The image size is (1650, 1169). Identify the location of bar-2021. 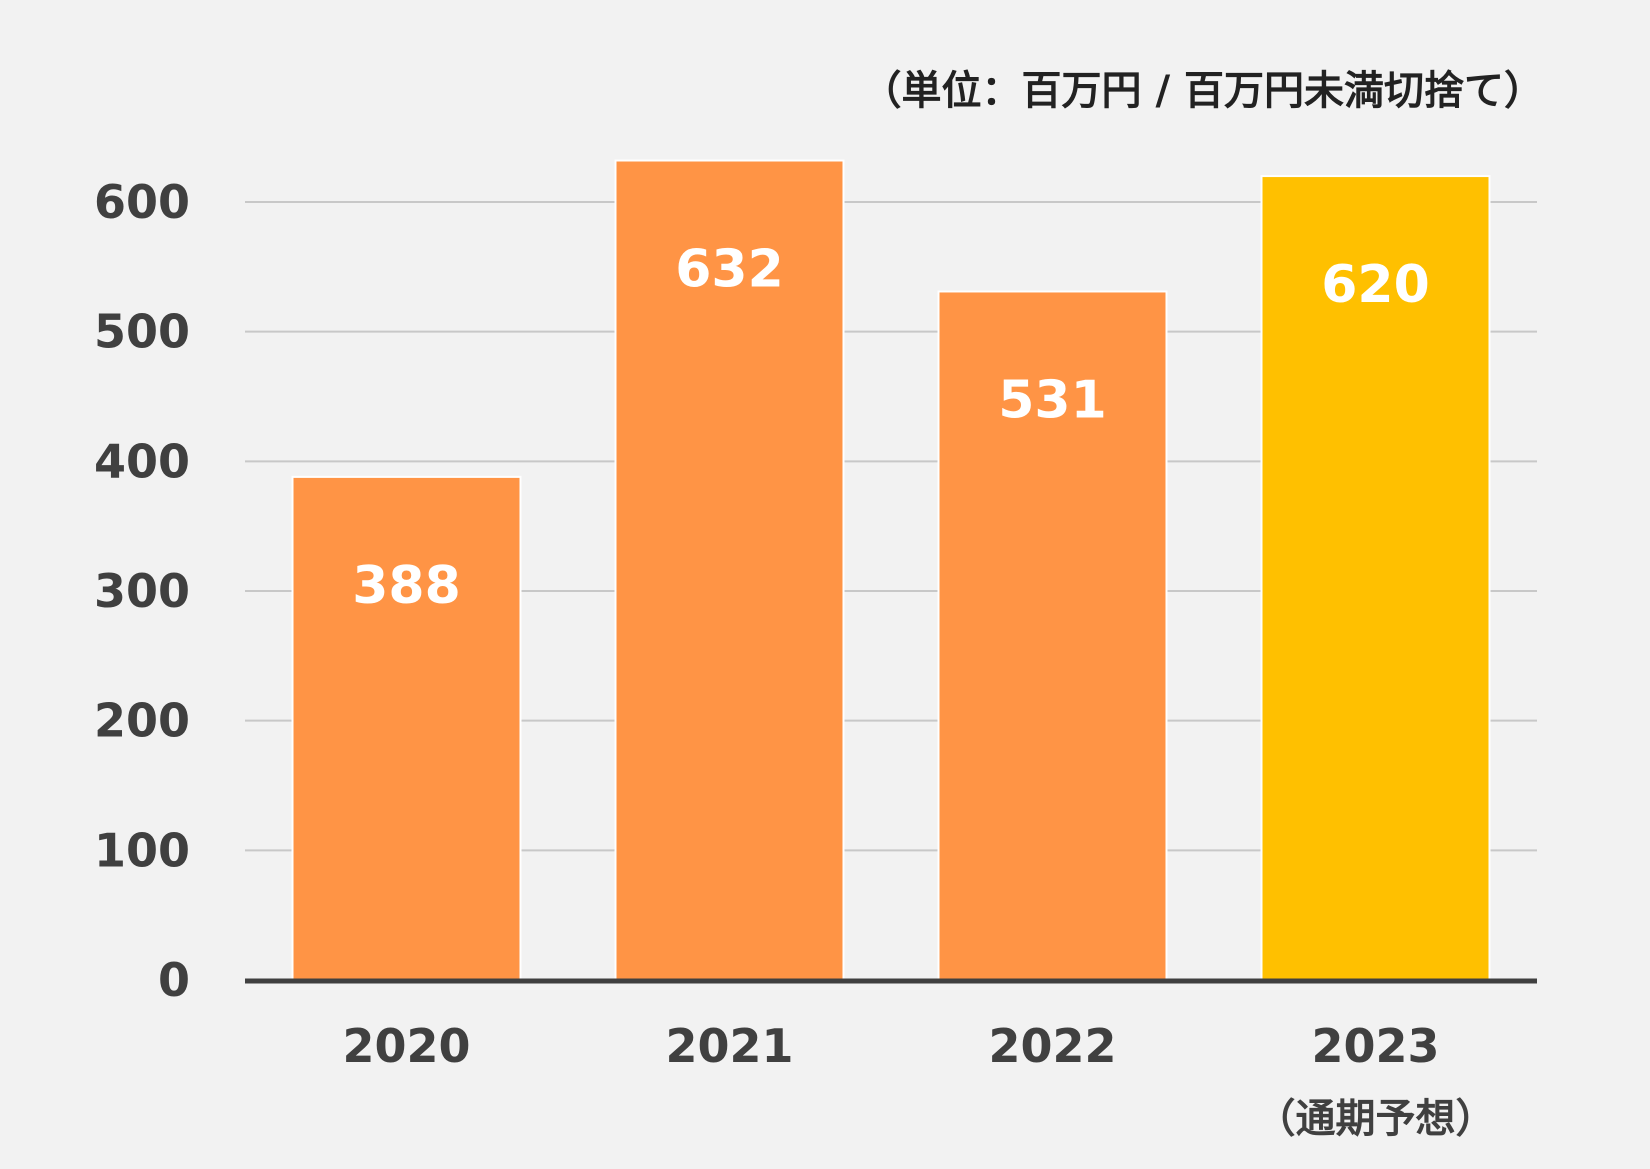
(729, 570).